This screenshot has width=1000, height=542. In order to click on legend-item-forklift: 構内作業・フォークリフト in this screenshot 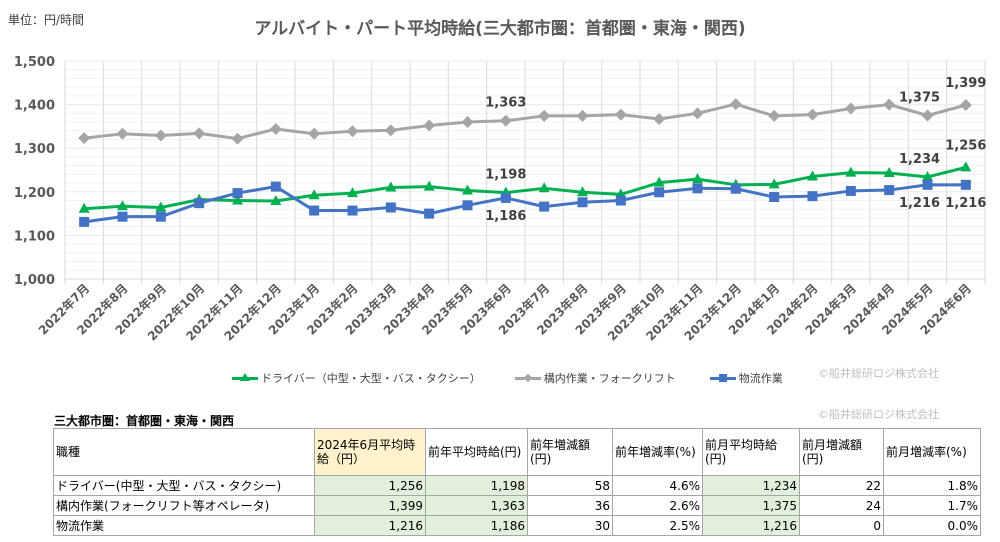, I will do `click(595, 378)`.